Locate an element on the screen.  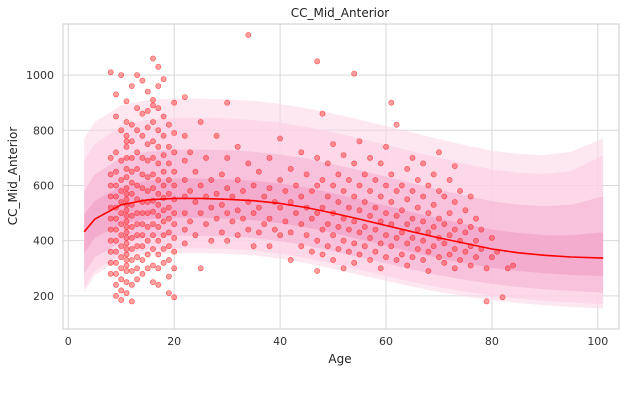
y-tick-label: 1000 is located at coordinates (40, 75).